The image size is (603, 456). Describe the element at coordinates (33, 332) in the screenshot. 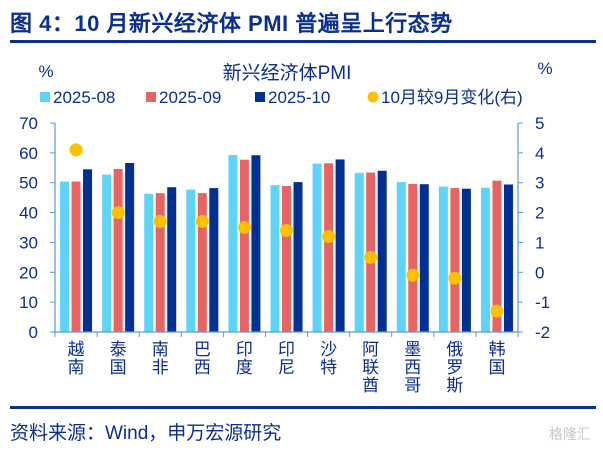

I see `y-tick-label-left: 0` at that location.